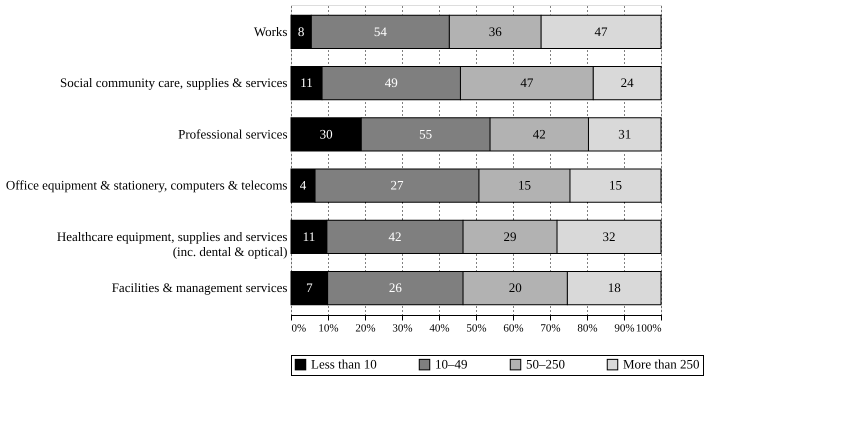 The height and width of the screenshot is (444, 845). I want to click on x-tick-label: 40%, so click(439, 328).